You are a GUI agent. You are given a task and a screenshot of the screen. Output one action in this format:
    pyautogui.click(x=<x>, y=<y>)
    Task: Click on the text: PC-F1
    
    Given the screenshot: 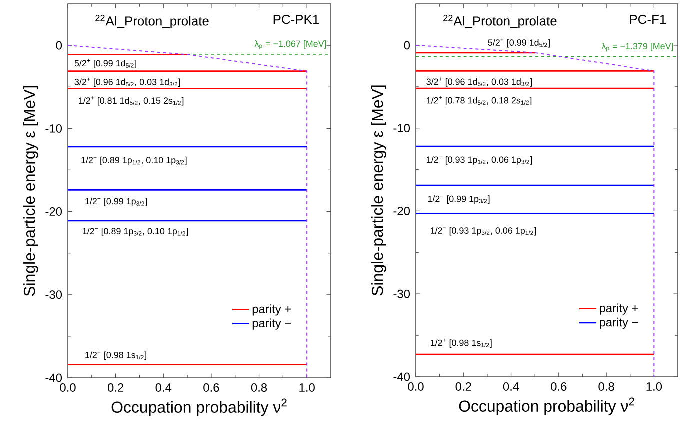 What is the action you would take?
    pyautogui.click(x=648, y=19)
    